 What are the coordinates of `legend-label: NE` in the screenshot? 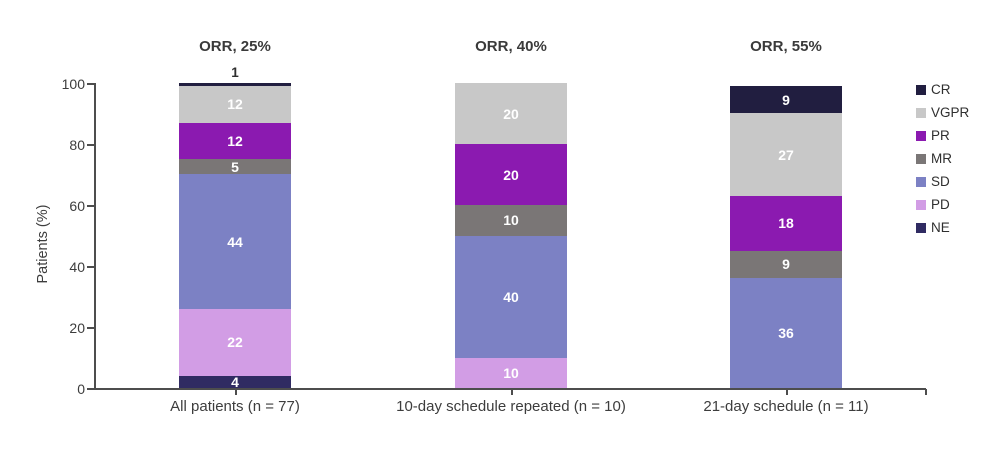 It's located at (940, 227).